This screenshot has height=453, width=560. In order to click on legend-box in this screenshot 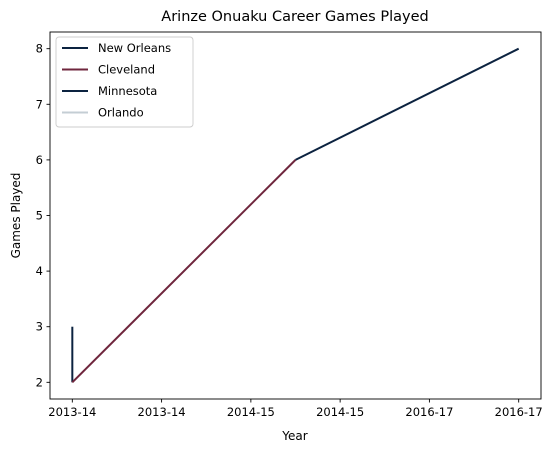, I will do `click(124, 82)`.